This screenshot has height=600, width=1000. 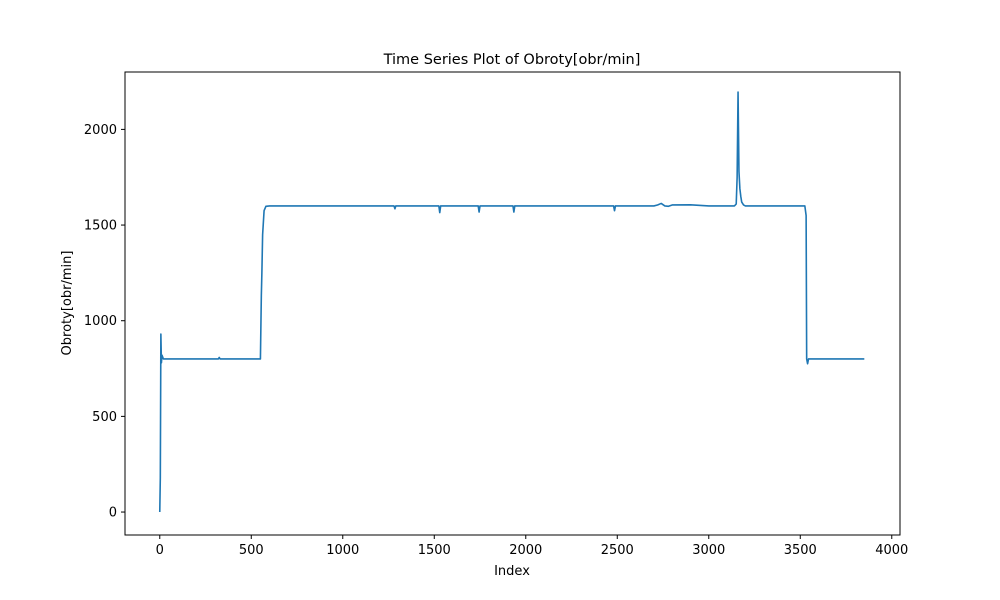 I want to click on y-tick-label: 500, so click(x=104, y=417).